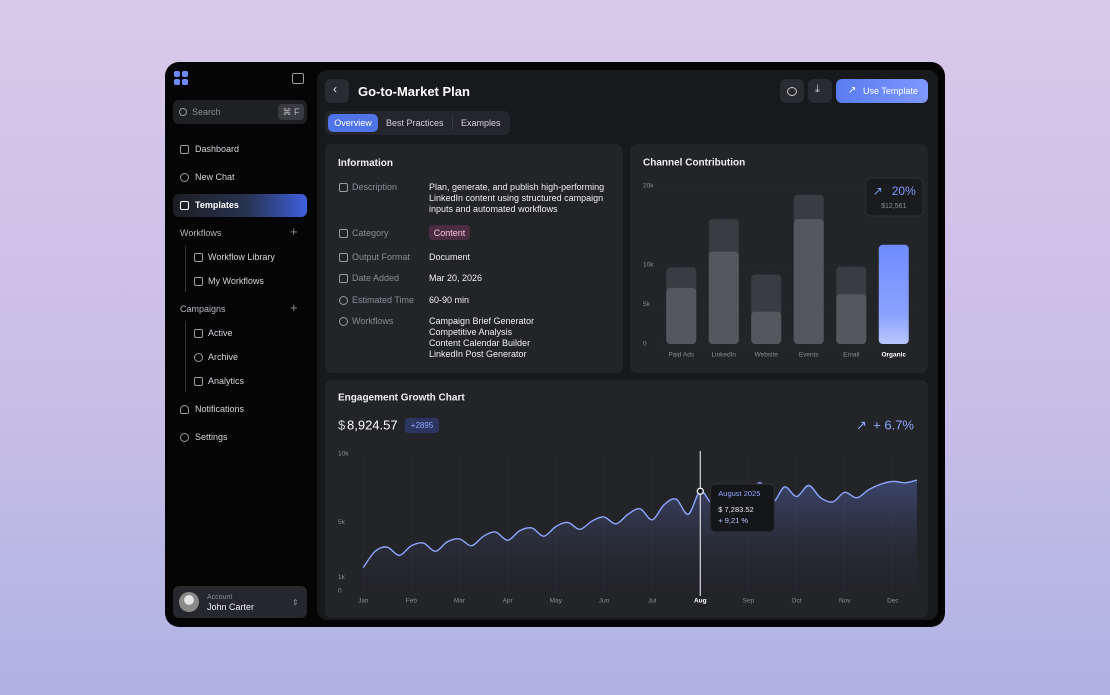 The height and width of the screenshot is (695, 1110). I want to click on y-tick-label: 20k, so click(648, 186).